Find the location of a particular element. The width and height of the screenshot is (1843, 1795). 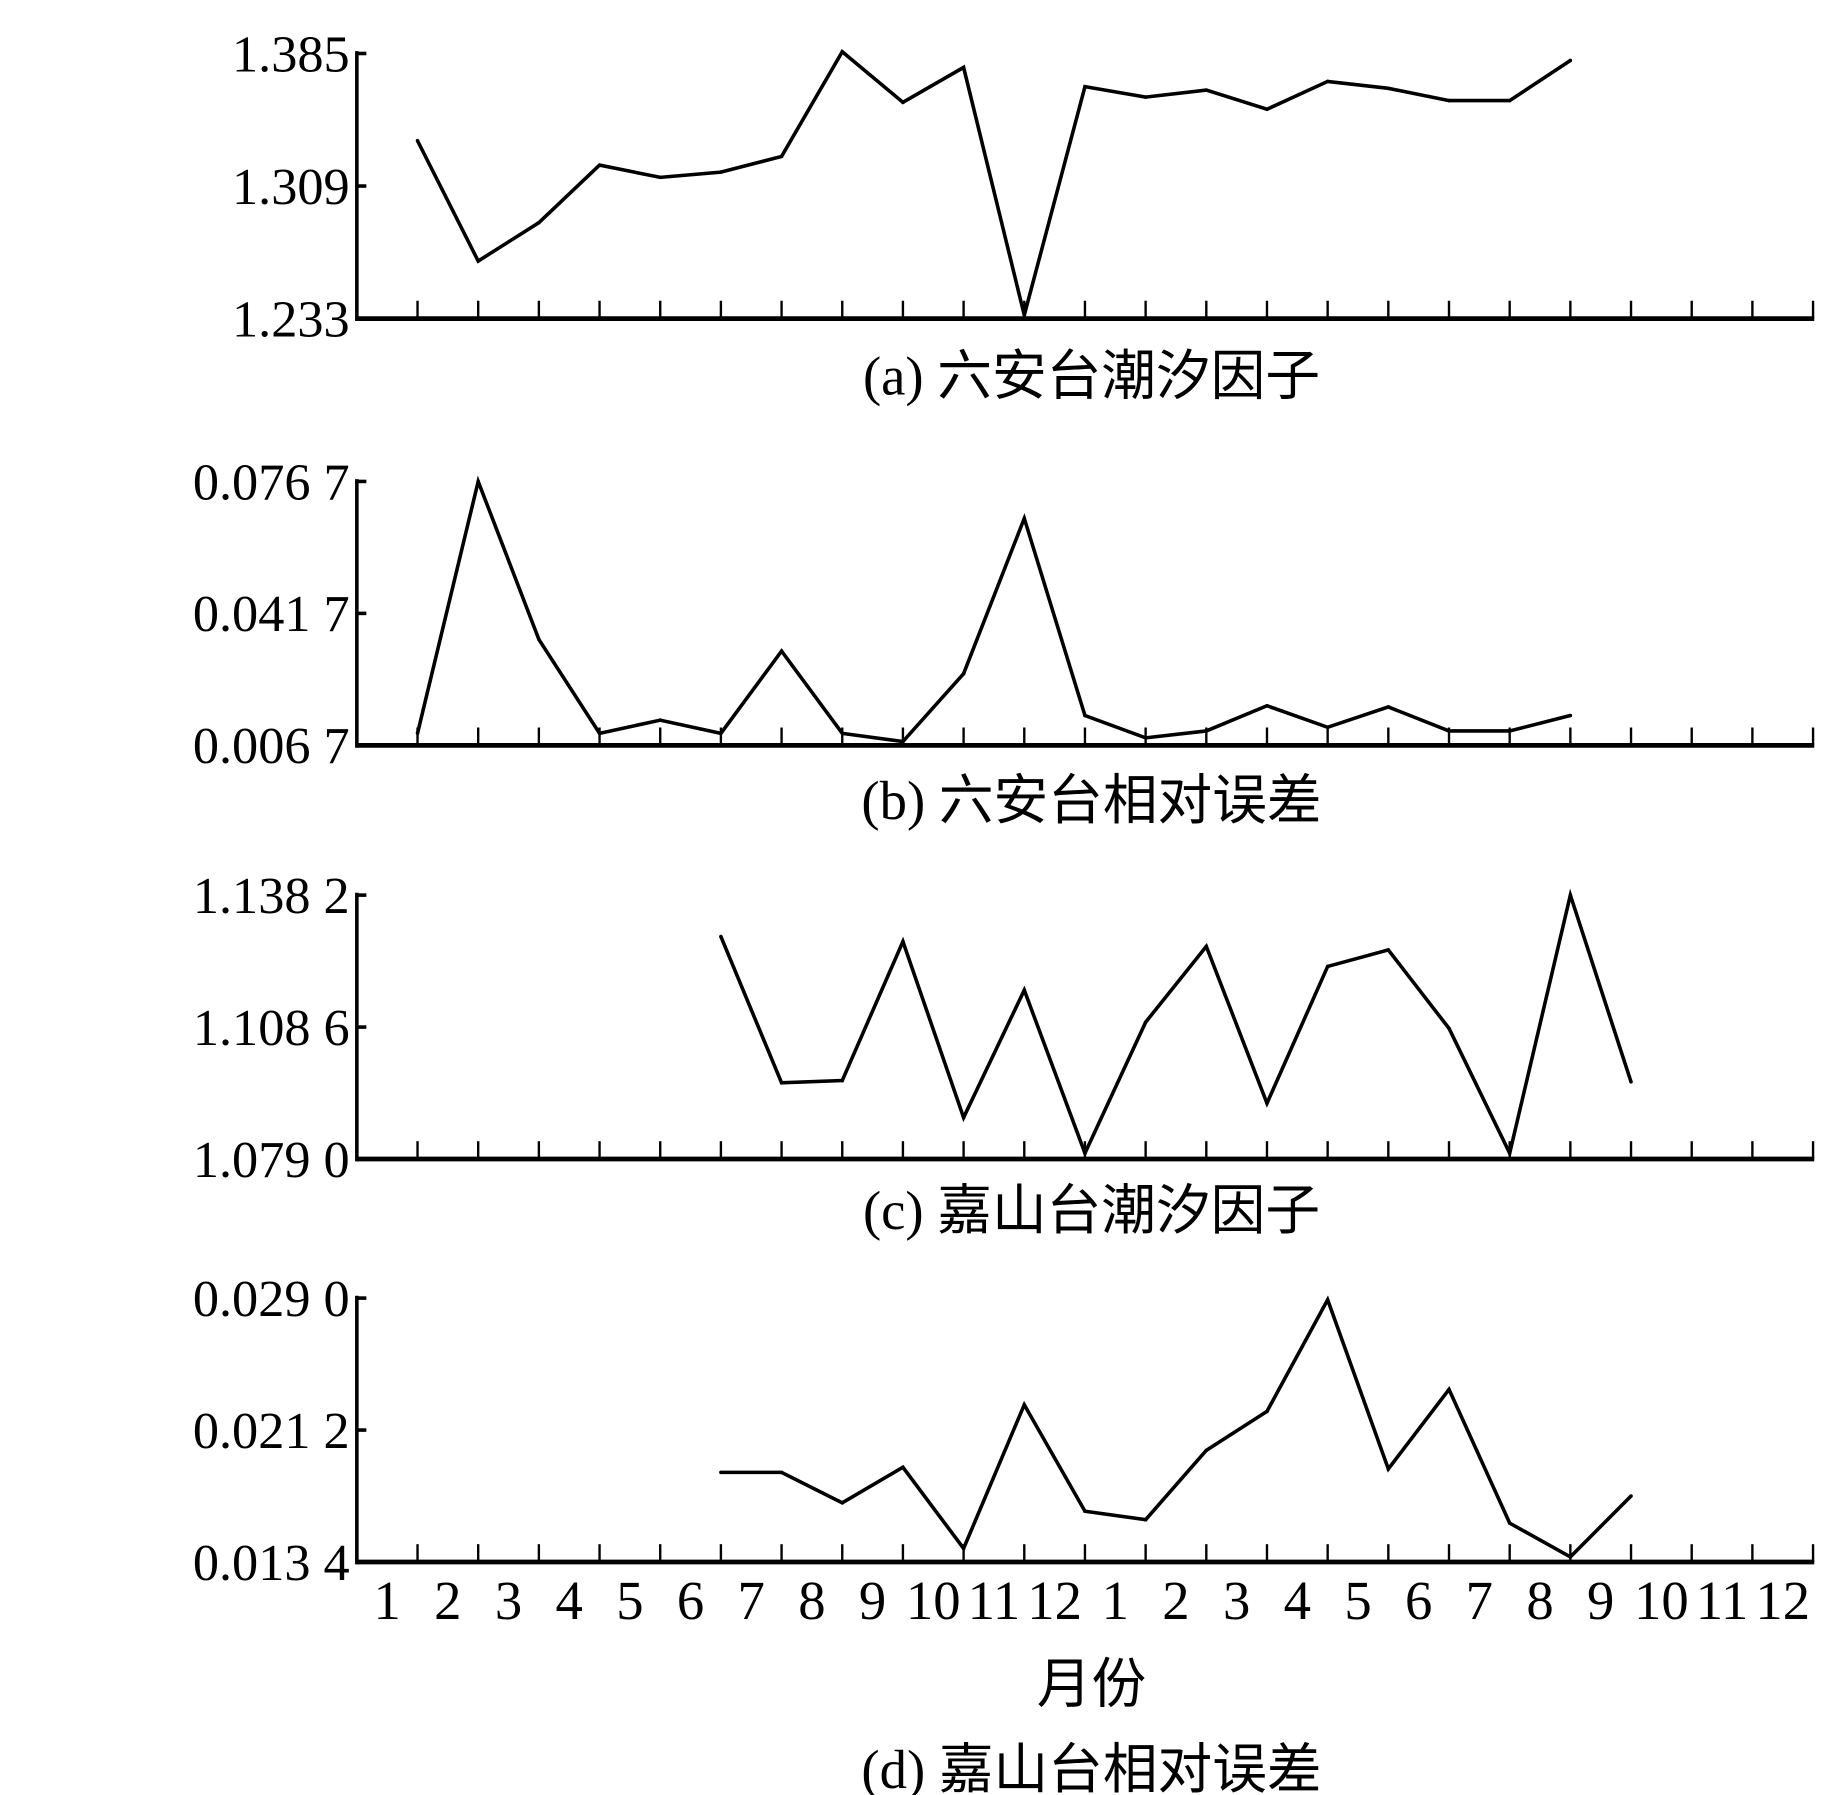

y-tick-label: 0.006 7 is located at coordinates (271, 746).